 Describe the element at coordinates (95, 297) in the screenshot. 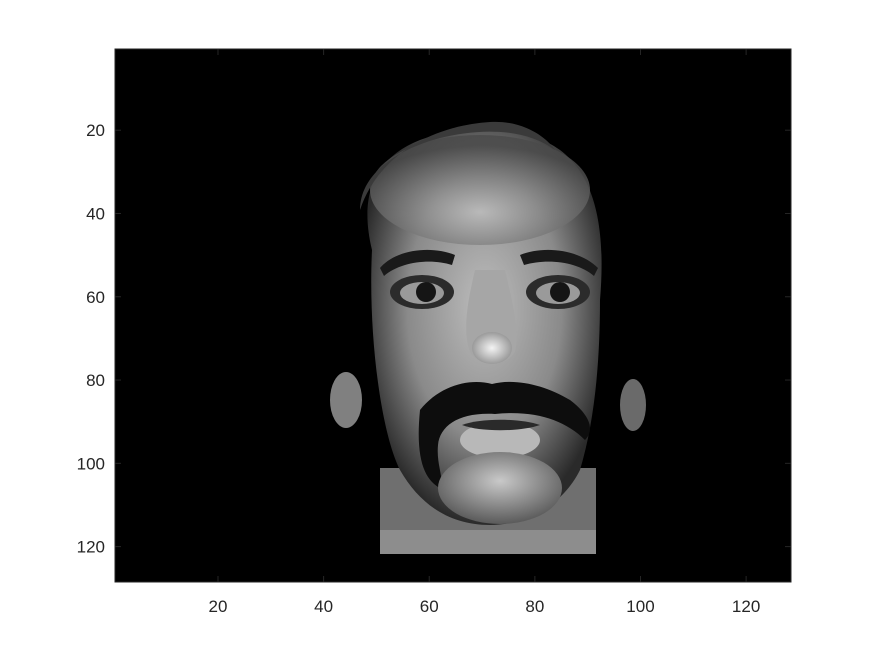

I see `y-tick-label: 60` at that location.